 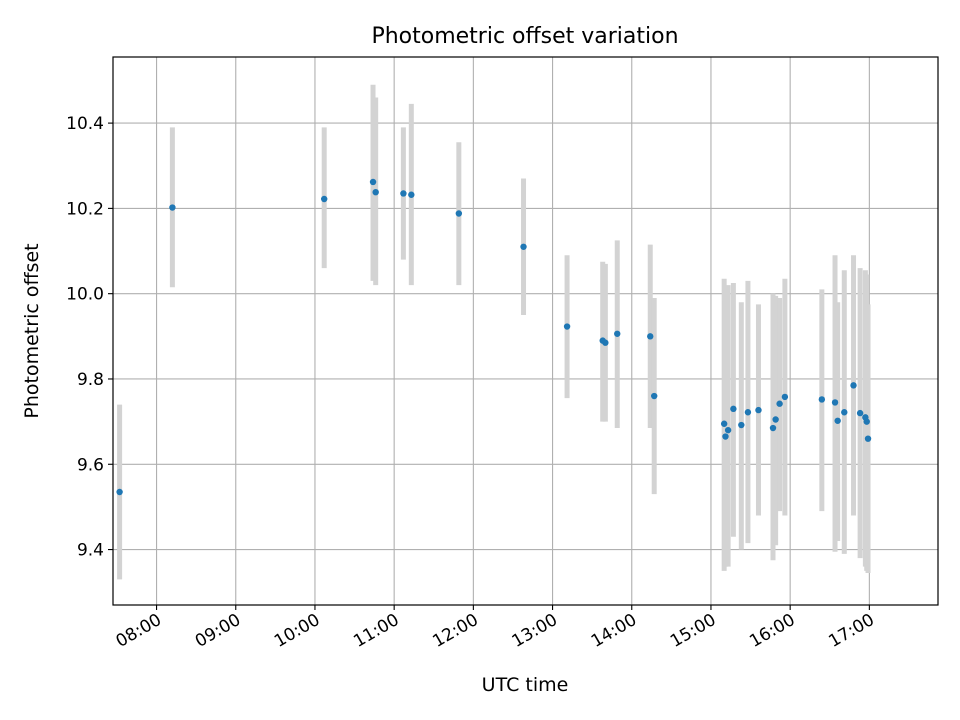 I want to click on chart-title: Photometric offset variation, so click(x=524, y=36).